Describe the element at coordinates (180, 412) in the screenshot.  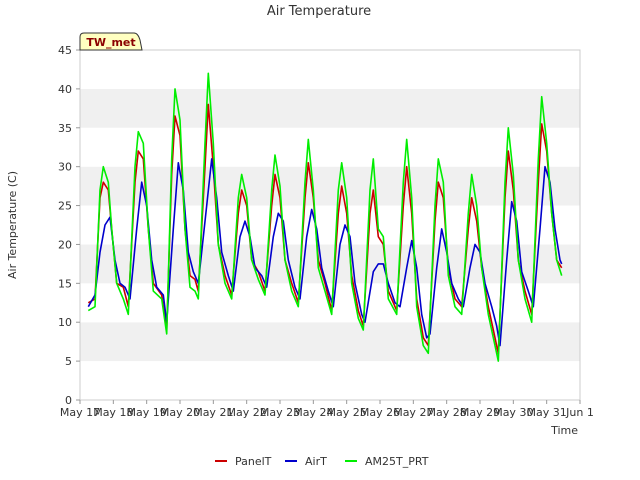
I see `x-tick-label: May 20` at that location.